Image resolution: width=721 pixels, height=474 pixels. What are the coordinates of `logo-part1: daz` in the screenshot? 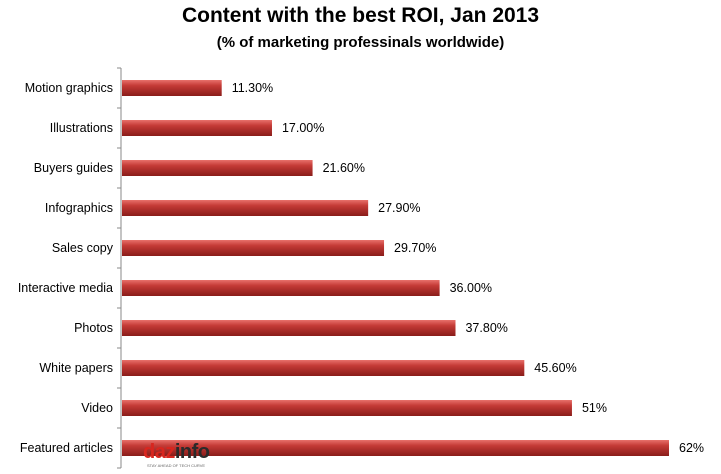 It's located at (159, 452).